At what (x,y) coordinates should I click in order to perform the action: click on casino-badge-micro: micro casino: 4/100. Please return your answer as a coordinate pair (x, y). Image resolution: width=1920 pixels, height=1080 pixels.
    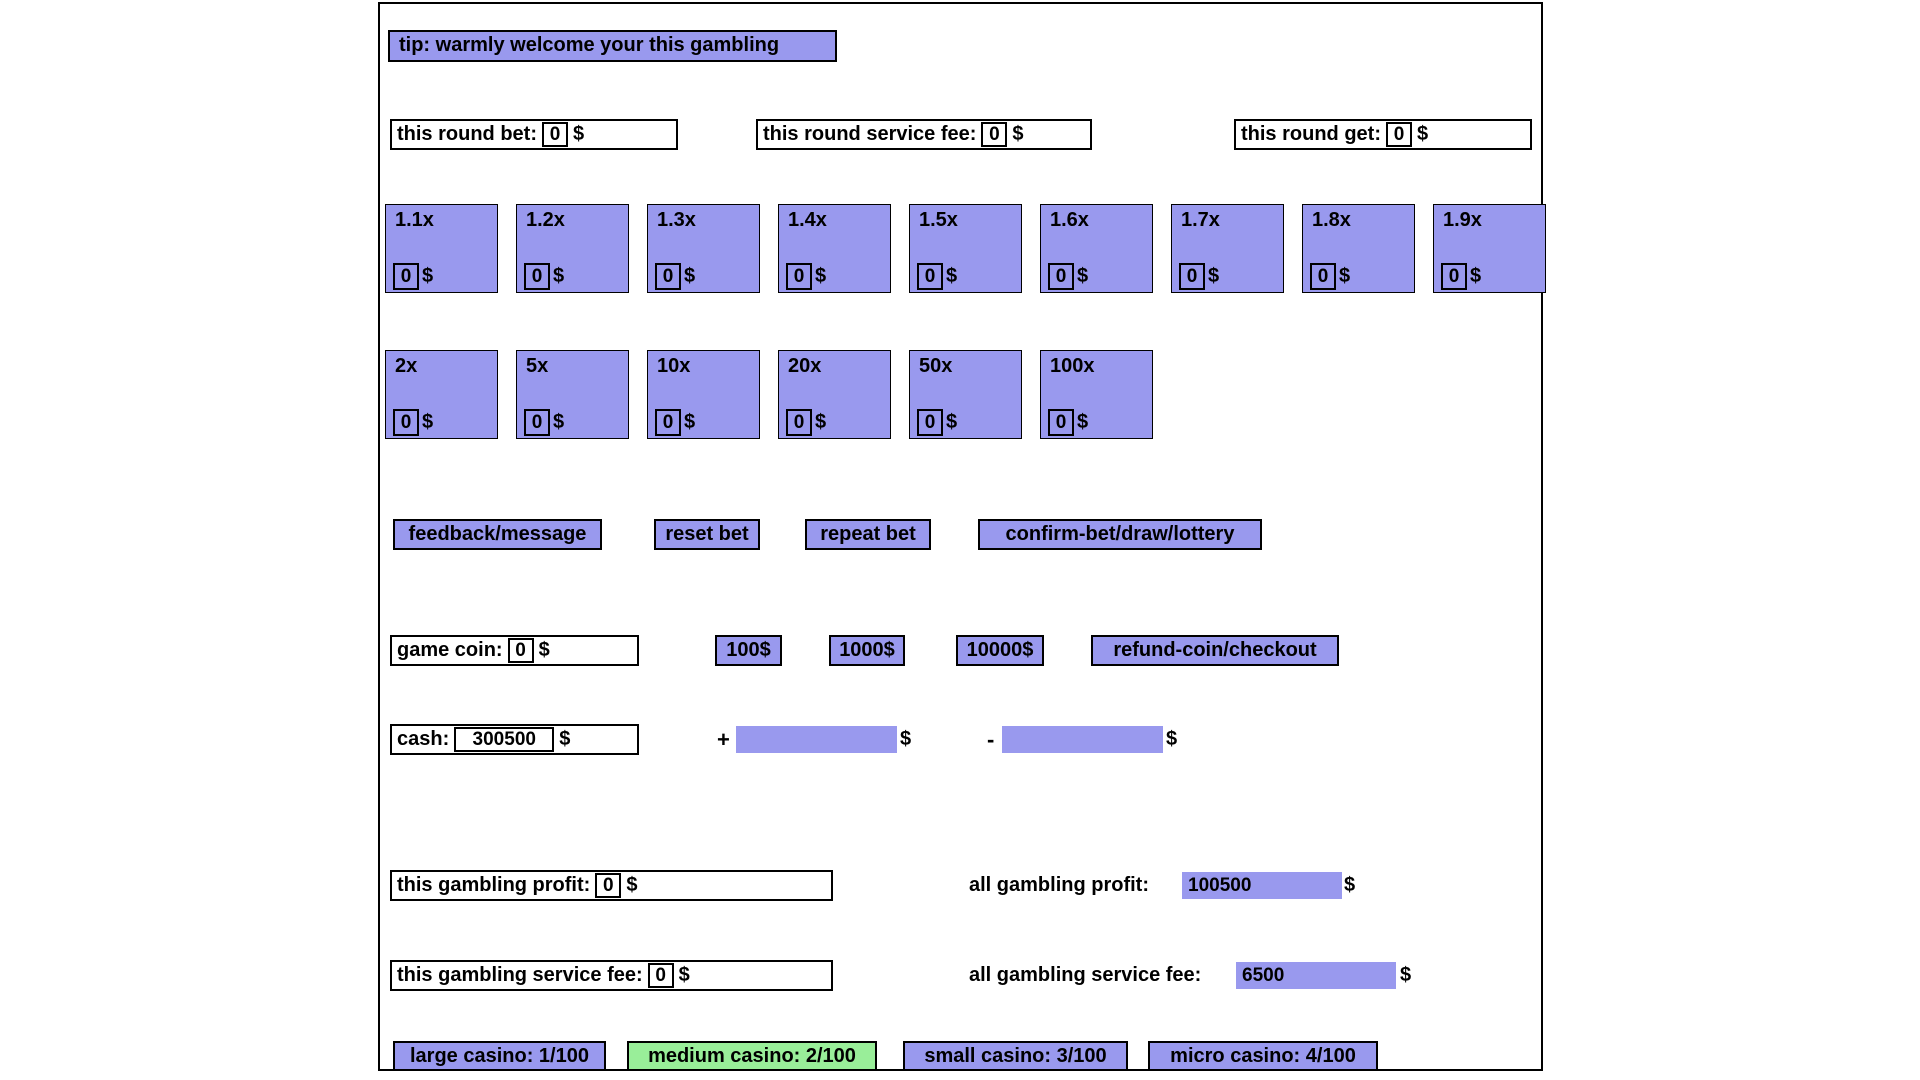
    Looking at the image, I should click on (1263, 1056).